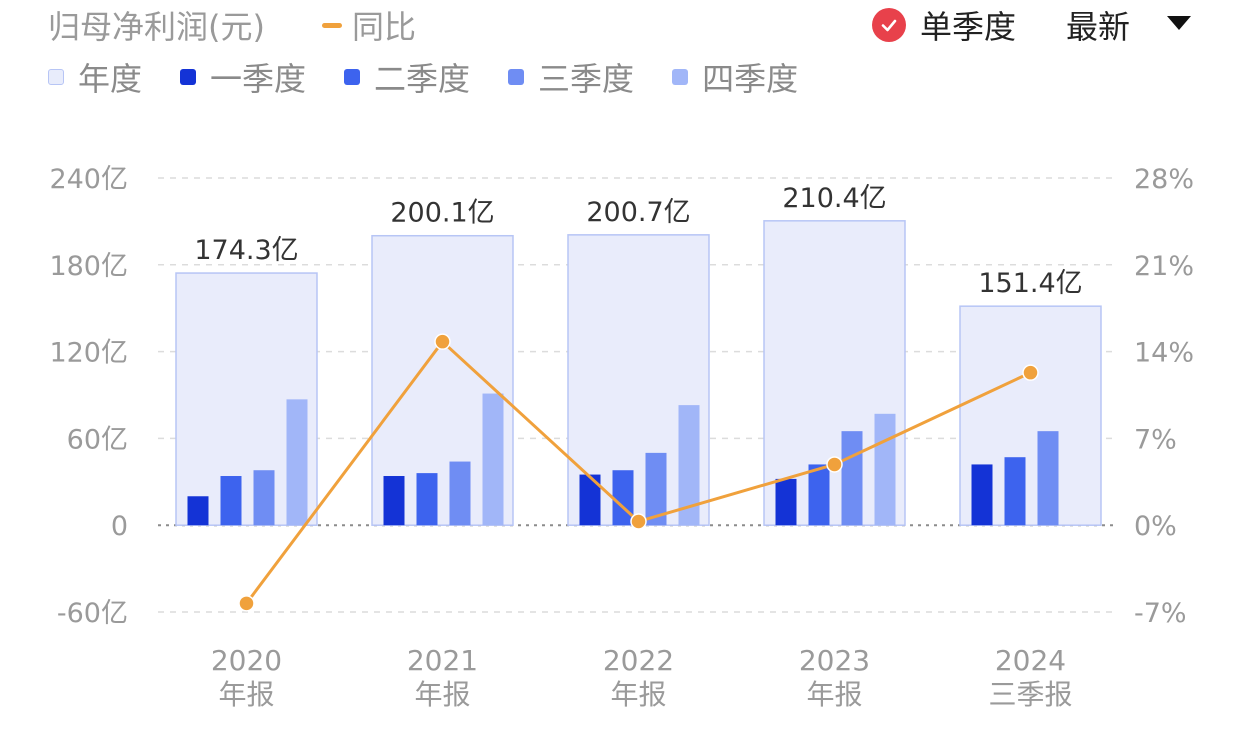 This screenshot has width=1242, height=731. I want to click on annual-value-label: 210.4亿, so click(834, 198).